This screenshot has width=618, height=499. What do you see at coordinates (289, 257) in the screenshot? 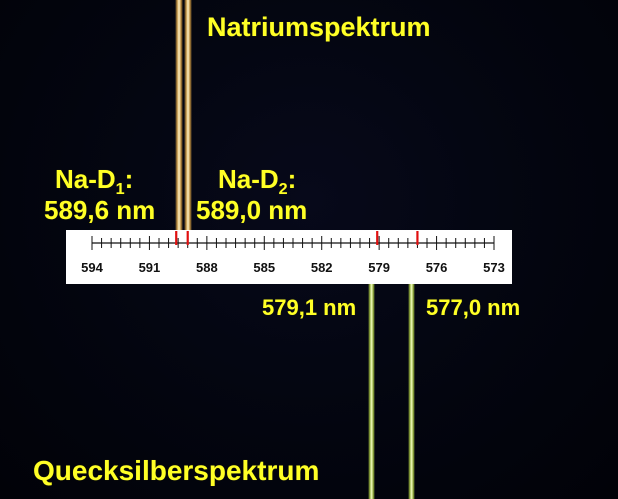
I see `wavelength-scale: 594 591 588 585 582 579 576 573` at bounding box center [289, 257].